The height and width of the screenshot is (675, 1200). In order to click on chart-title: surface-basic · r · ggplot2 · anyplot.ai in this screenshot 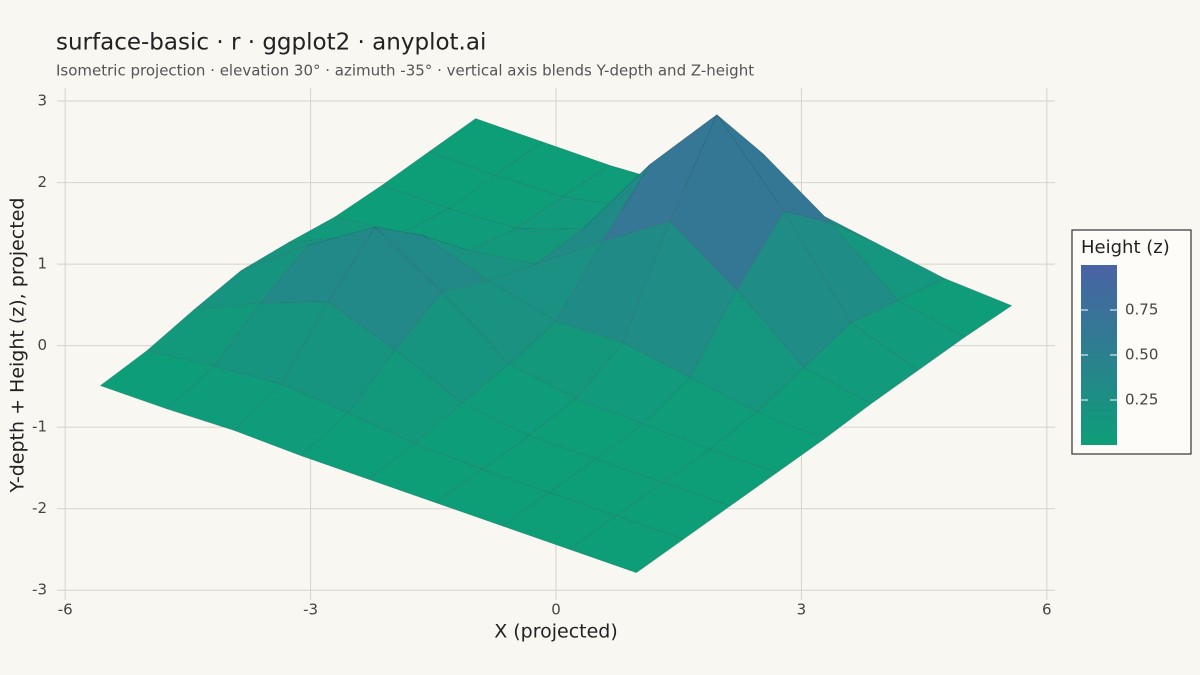, I will do `click(271, 43)`.